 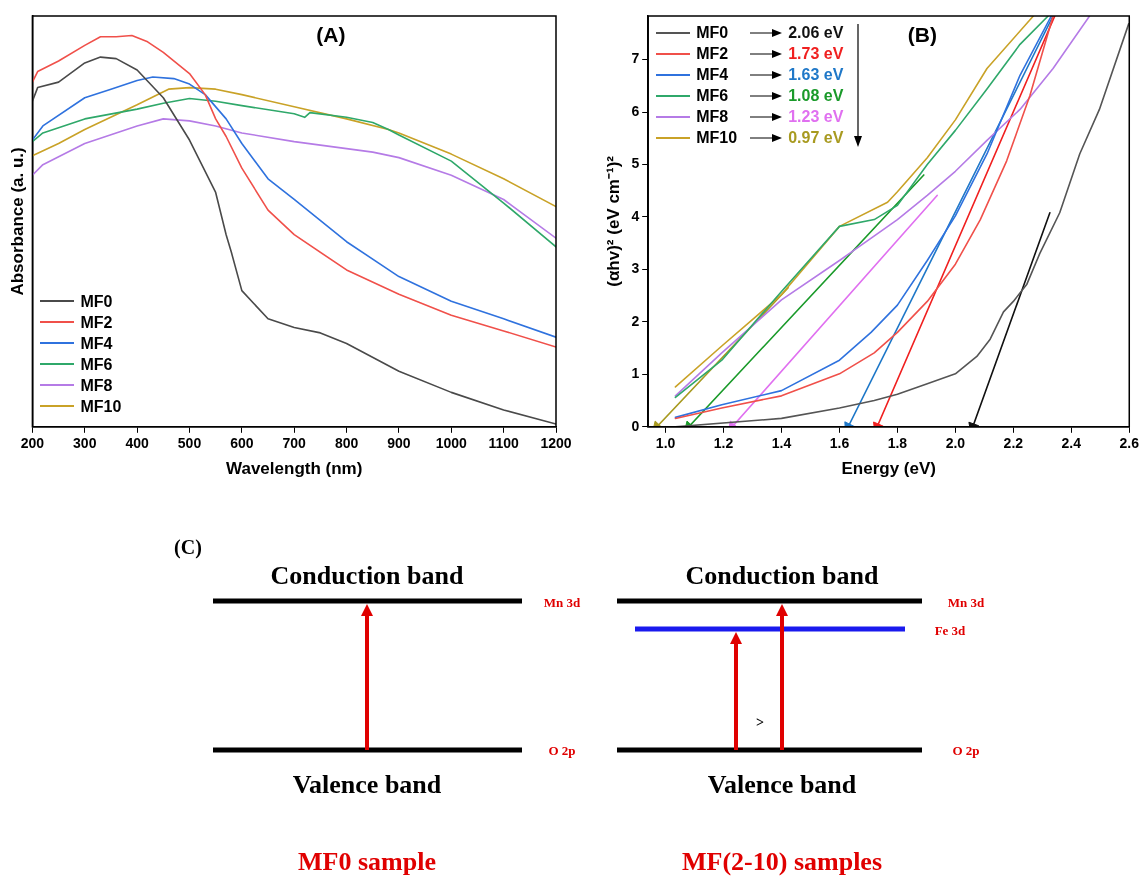 What do you see at coordinates (635, 425) in the screenshot?
I see `y-tick-label: 0` at bounding box center [635, 425].